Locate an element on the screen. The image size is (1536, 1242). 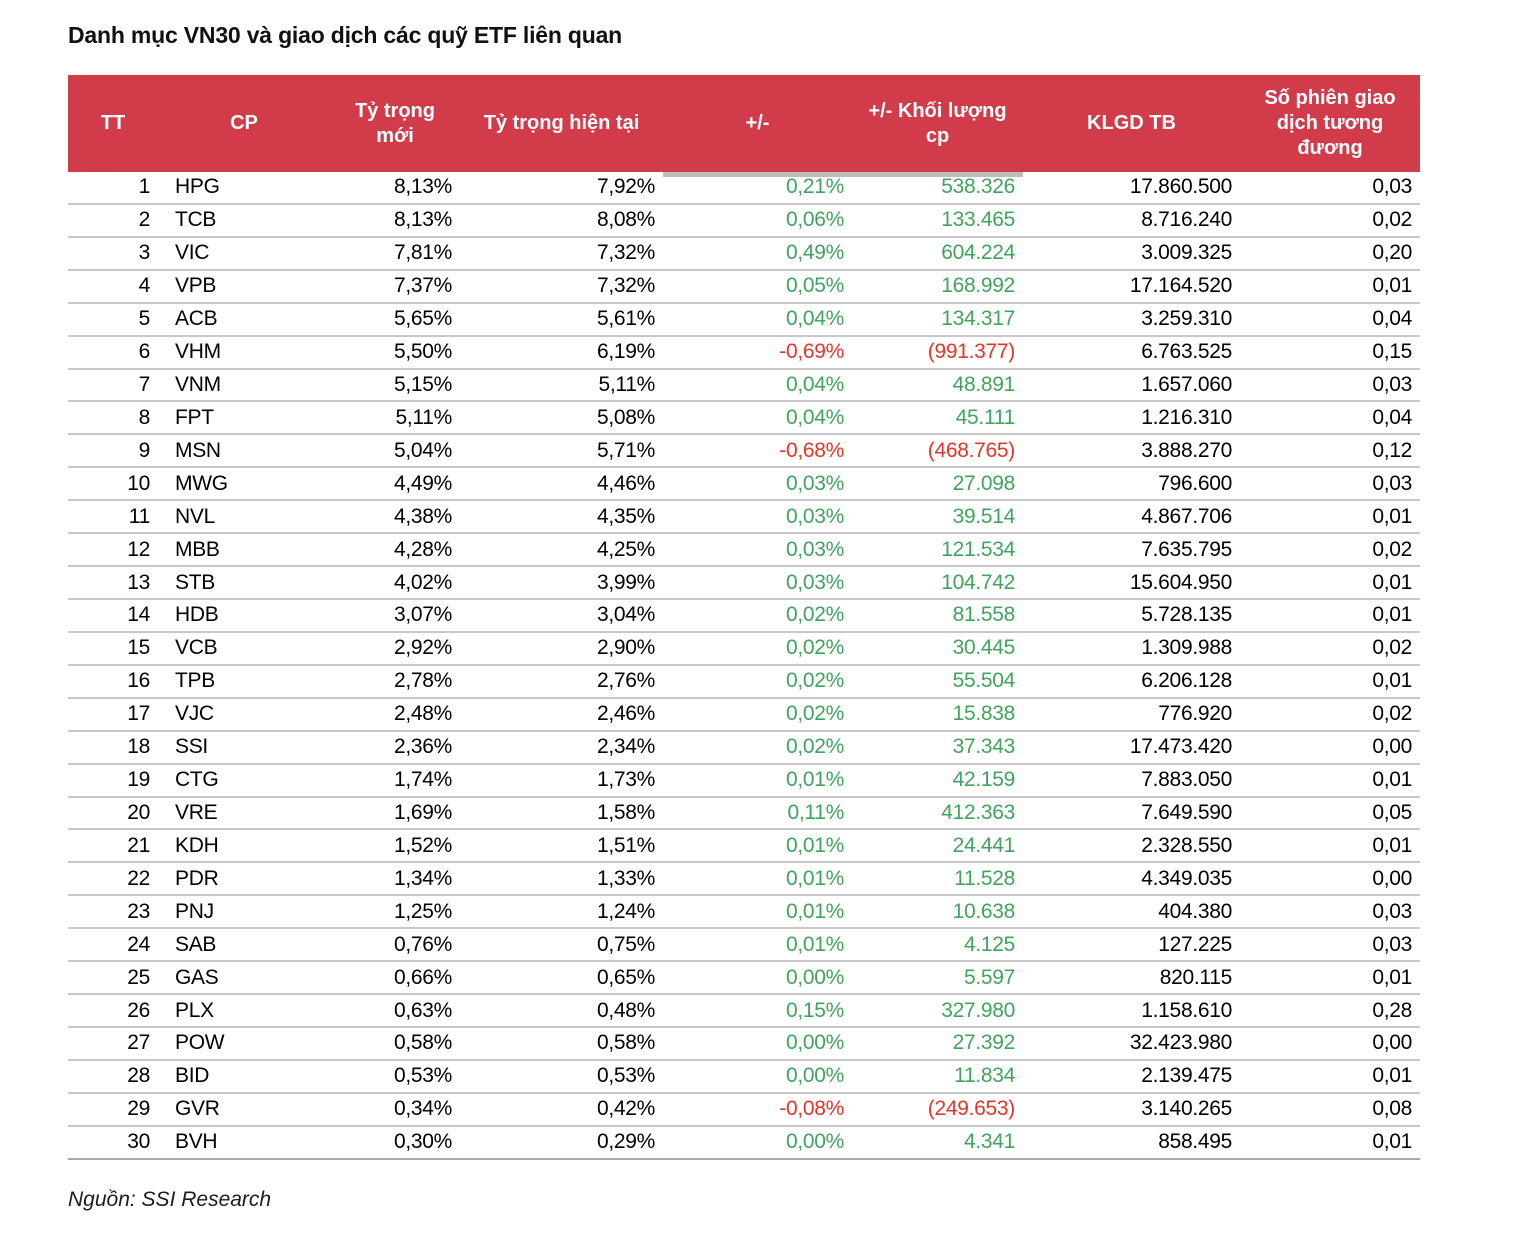
cell-avg-volume: 3.009.325 is located at coordinates (1186, 253).